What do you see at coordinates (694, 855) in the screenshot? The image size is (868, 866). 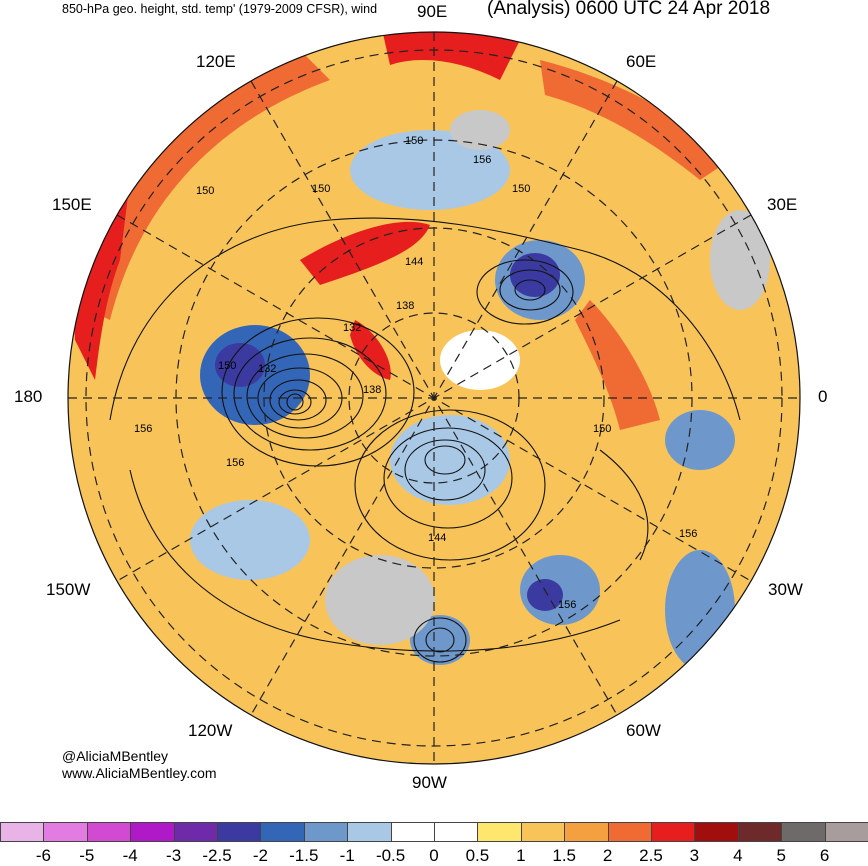 I see `colorbar-tick-label: 3` at bounding box center [694, 855].